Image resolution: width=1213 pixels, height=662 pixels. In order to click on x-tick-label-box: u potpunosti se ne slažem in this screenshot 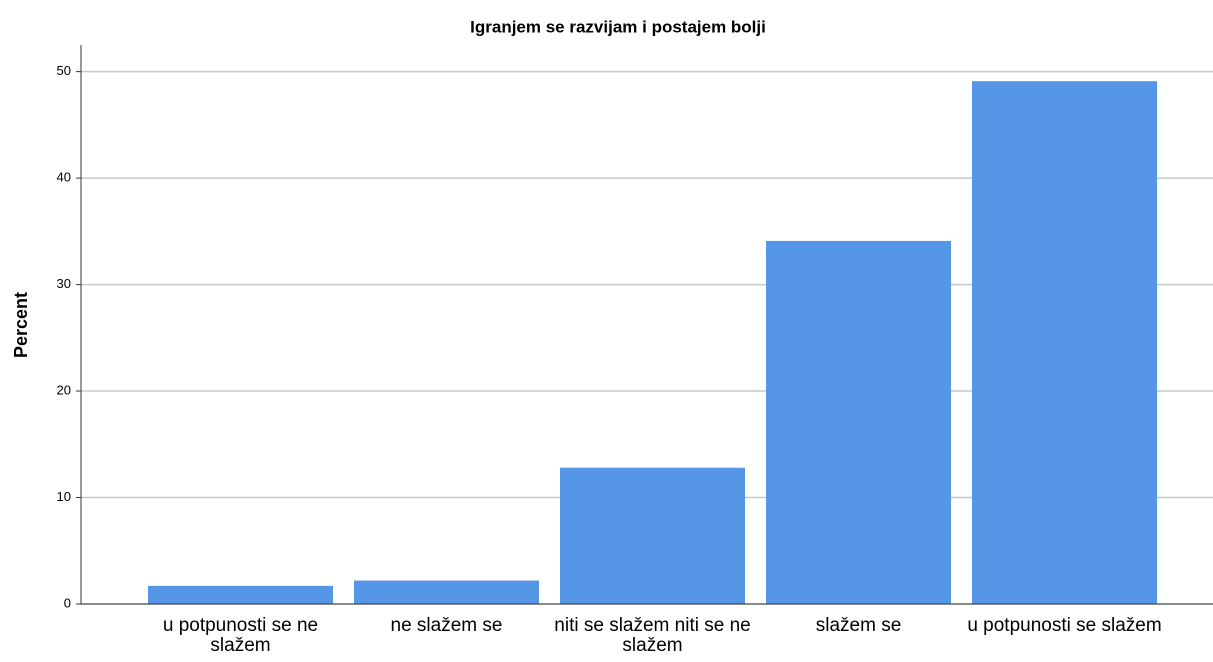, I will do `click(240, 636)`.